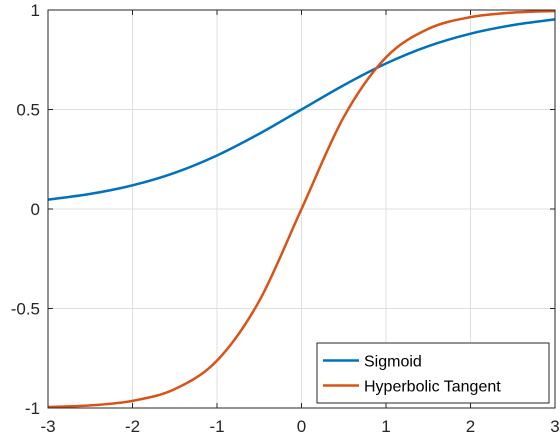  What do you see at coordinates (32, 408) in the screenshot?
I see `y-tick-label: -1` at bounding box center [32, 408].